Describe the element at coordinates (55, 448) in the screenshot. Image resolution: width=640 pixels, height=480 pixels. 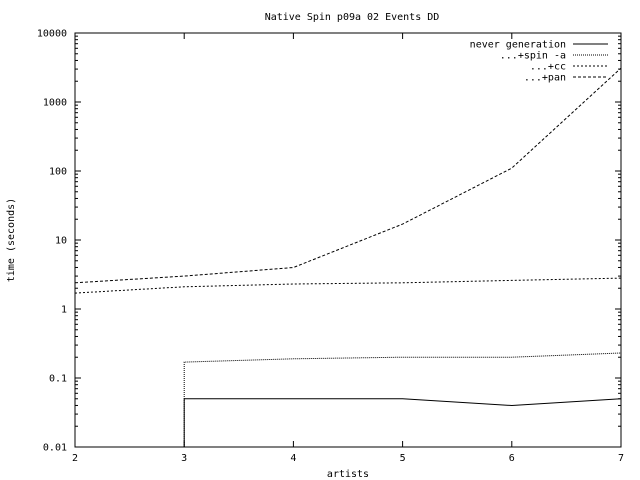
I see `y-tick-label: 0.01` at that location.